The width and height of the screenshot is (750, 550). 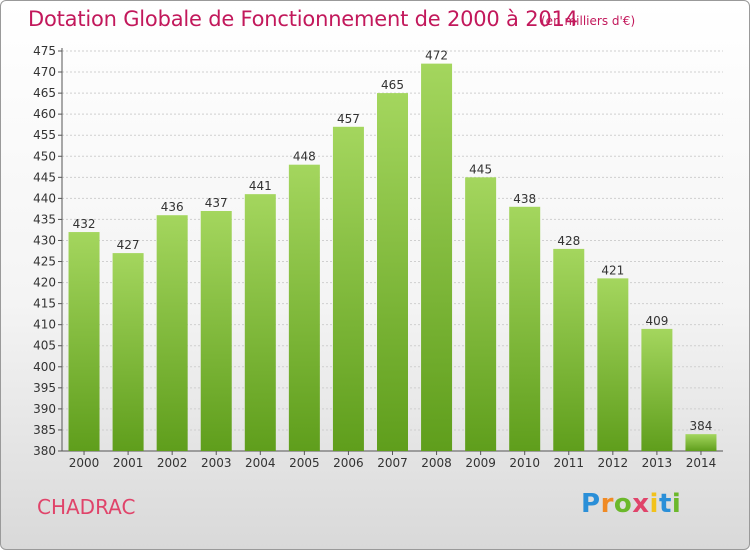 What do you see at coordinates (44, 325) in the screenshot?
I see `y-tick-label: 410` at bounding box center [44, 325].